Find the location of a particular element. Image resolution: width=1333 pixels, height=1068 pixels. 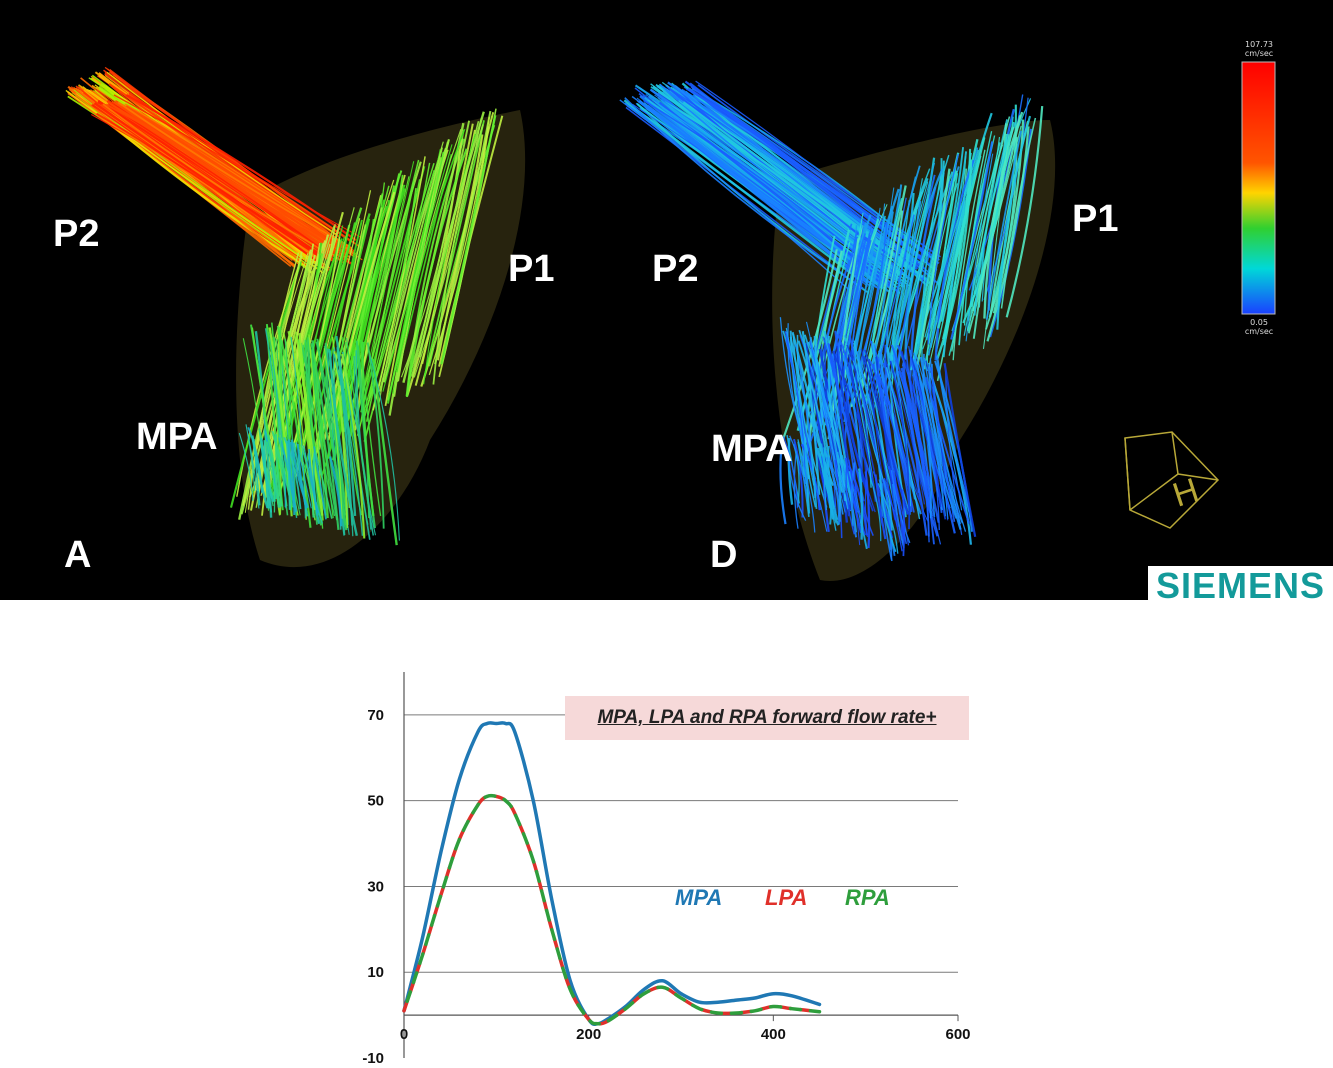

y-tick-label-50: 50 is located at coordinates (375, 801).